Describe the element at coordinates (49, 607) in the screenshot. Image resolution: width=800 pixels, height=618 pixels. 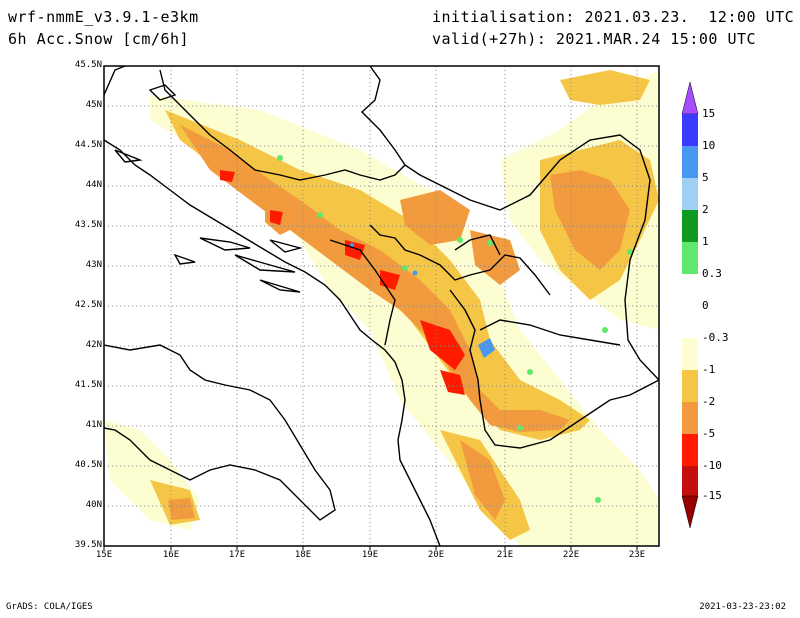
I see `grads-credit: GrADS: COLA/IGES` at that location.